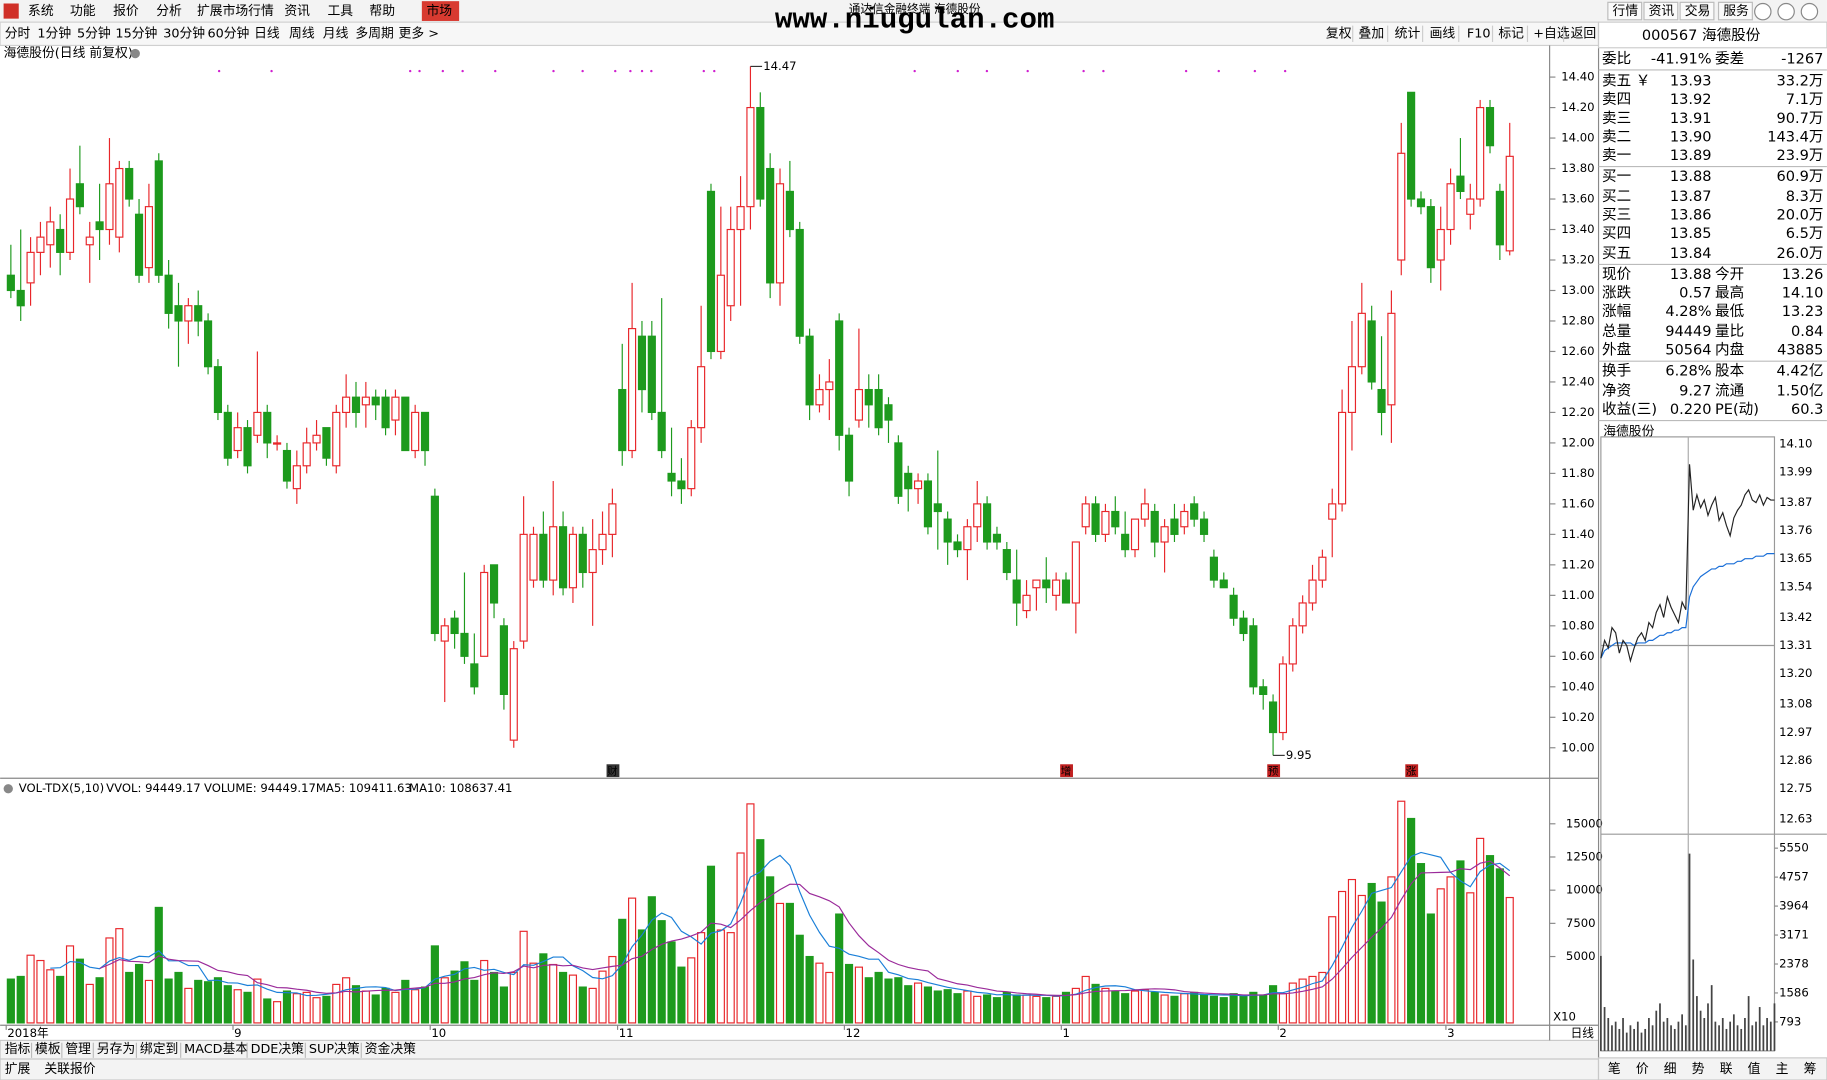  I want to click on intraday-tab: 笔, so click(1614, 1069).